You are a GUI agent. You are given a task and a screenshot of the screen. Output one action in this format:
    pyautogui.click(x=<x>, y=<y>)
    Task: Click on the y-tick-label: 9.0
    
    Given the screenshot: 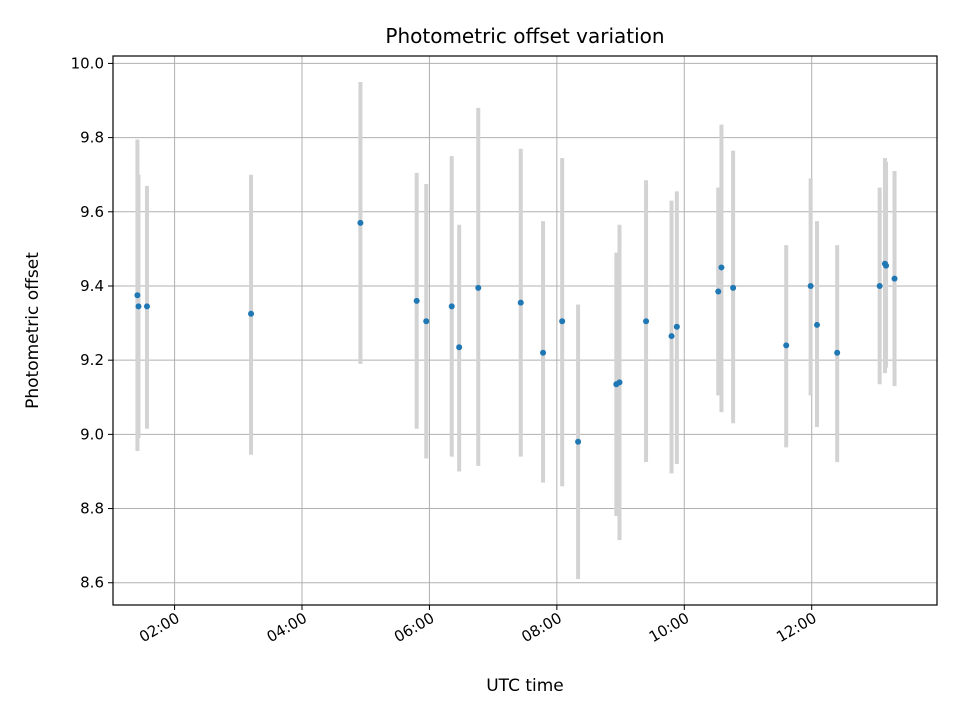 What is the action you would take?
    pyautogui.click(x=92, y=434)
    